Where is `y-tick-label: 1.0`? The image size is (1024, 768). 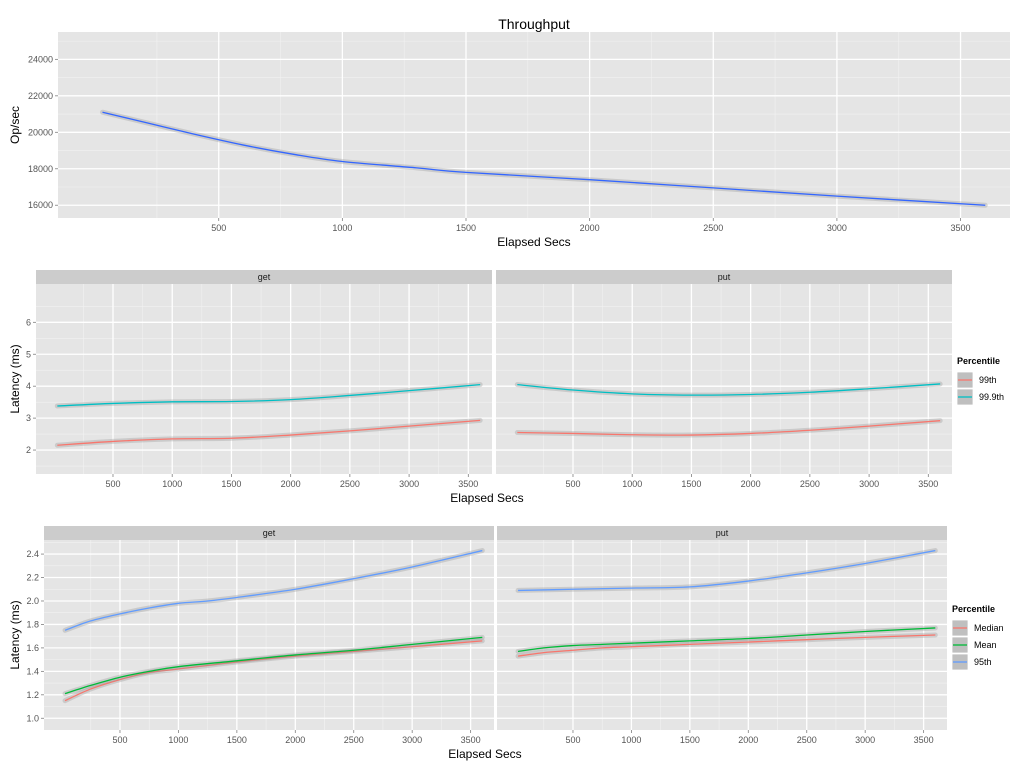
y-tick-label: 1.0 is located at coordinates (32, 718).